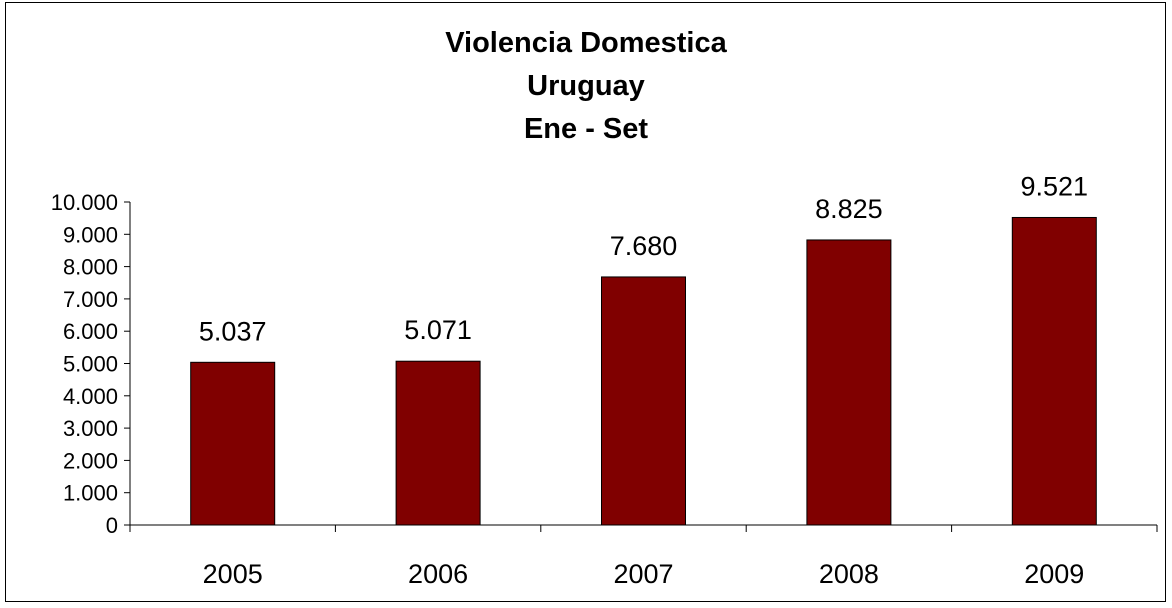  I want to click on bar-2008, so click(849, 382).